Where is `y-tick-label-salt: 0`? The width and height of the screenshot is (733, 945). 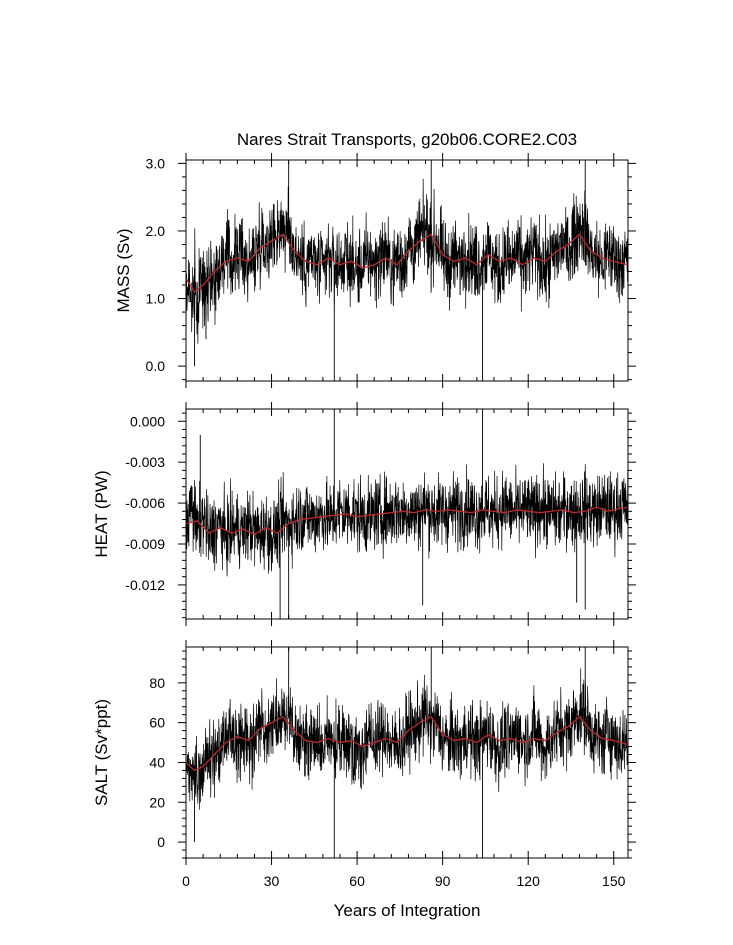
y-tick-label-salt: 0 is located at coordinates (161, 842).